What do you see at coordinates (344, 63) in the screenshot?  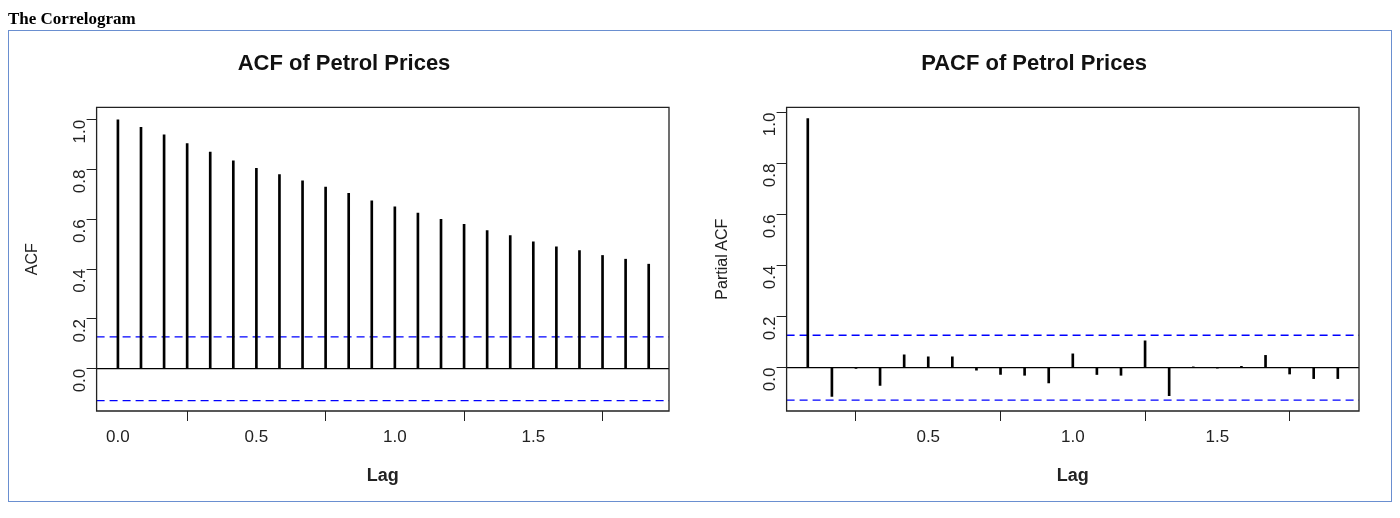 I see `chart-title: ACF of Petrol Prices` at bounding box center [344, 63].